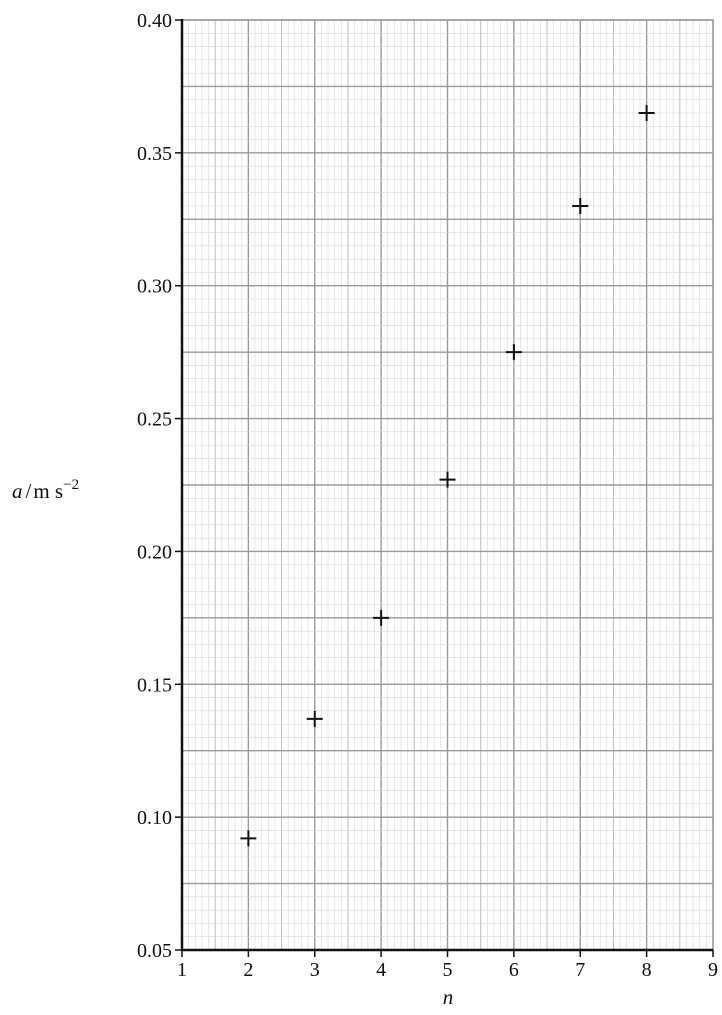 The width and height of the screenshot is (722, 1015). Describe the element at coordinates (154, 154) in the screenshot. I see `y-tick-label: 0.35` at that location.